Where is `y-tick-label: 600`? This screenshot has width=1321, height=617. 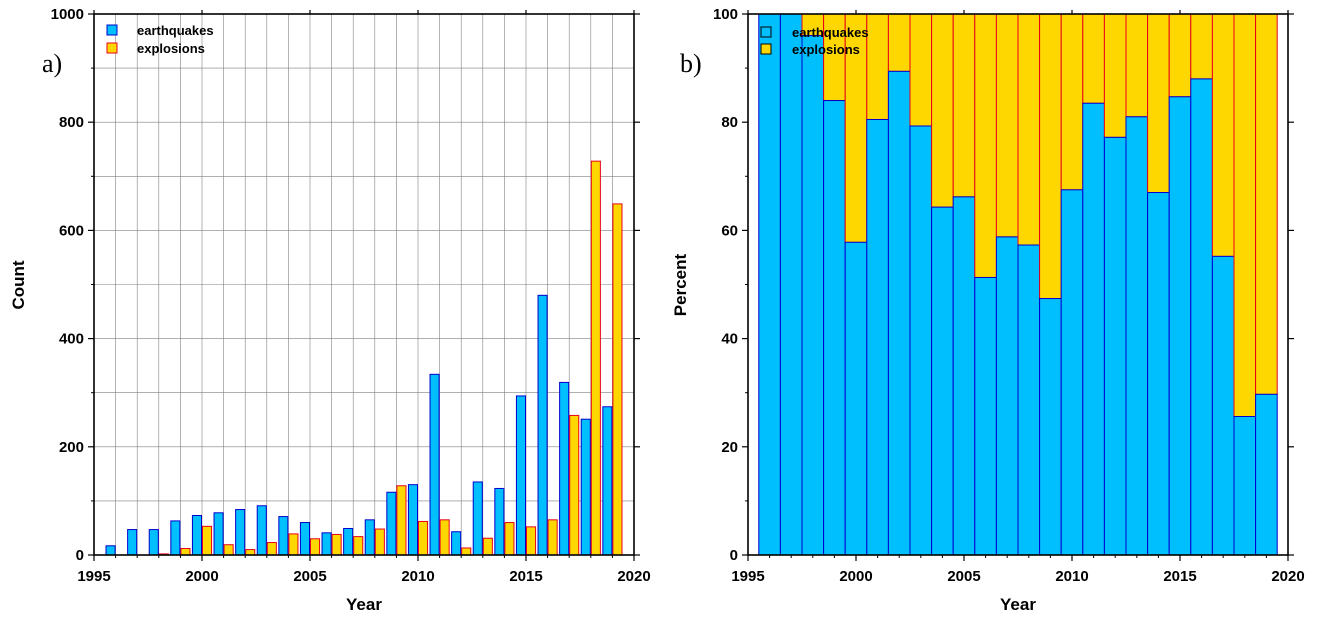 y-tick-label: 600 is located at coordinates (71, 230).